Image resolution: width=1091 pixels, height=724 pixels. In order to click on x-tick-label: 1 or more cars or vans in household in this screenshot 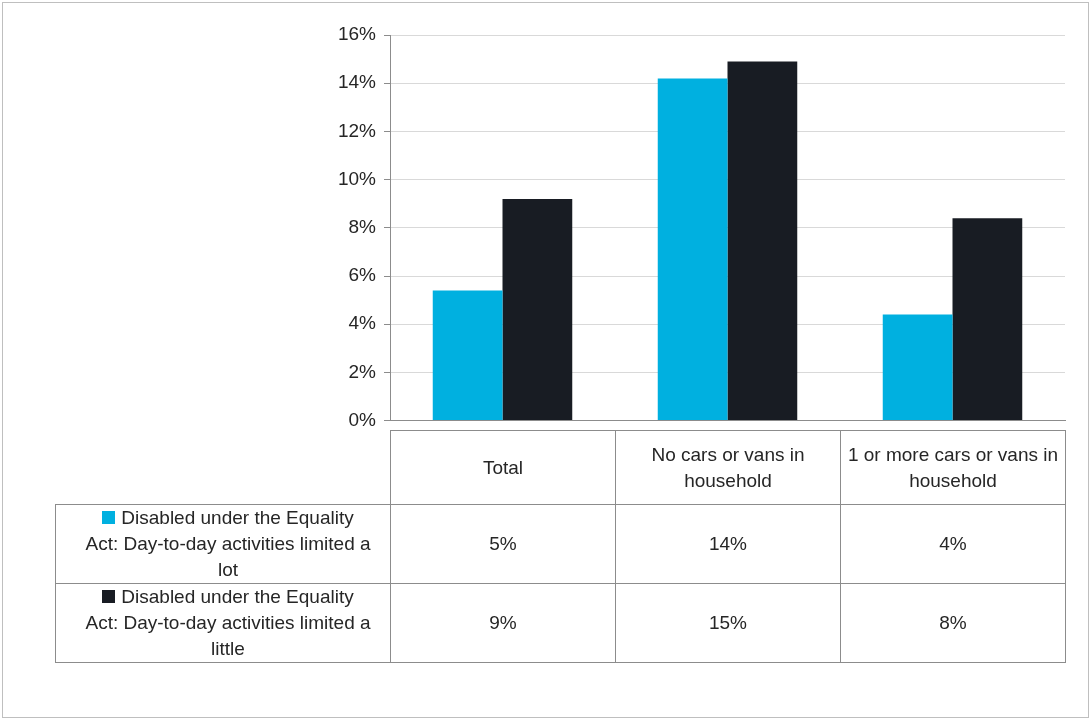, I will do `click(953, 467)`.